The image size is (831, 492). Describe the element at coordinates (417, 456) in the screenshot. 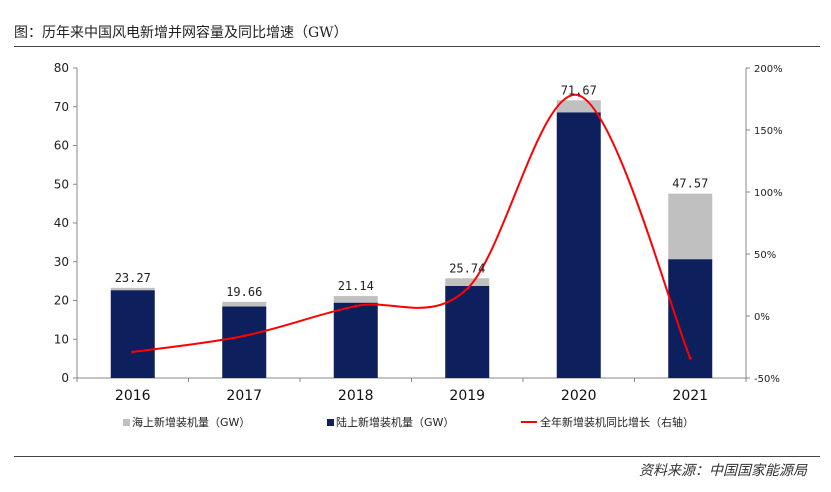

I see `bottom-rule` at that location.